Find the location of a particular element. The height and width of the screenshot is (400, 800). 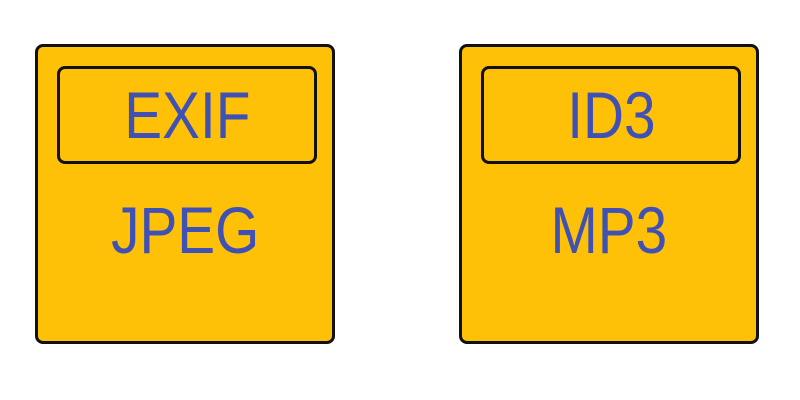

id3-label: ID3 is located at coordinates (611, 115).